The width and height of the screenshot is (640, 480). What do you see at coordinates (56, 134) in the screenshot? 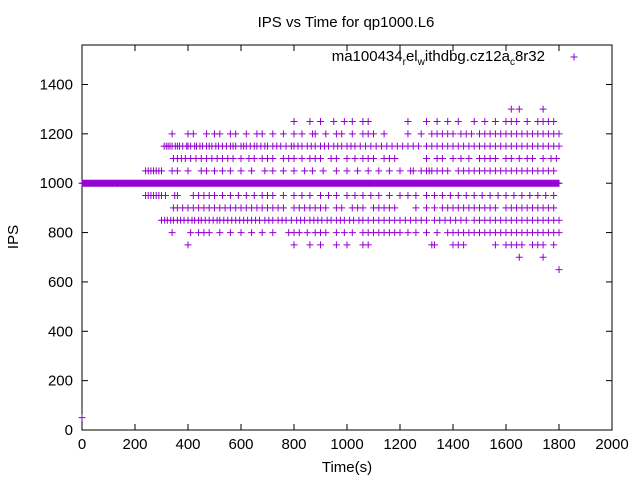
I see `y-tick-label: 1200` at bounding box center [56, 134].